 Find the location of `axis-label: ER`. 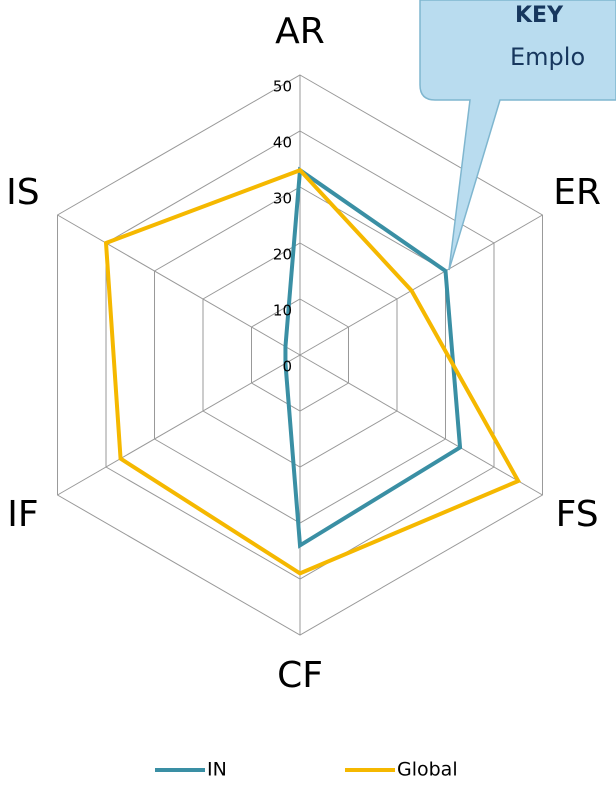

axis-label: ER is located at coordinates (577, 192).